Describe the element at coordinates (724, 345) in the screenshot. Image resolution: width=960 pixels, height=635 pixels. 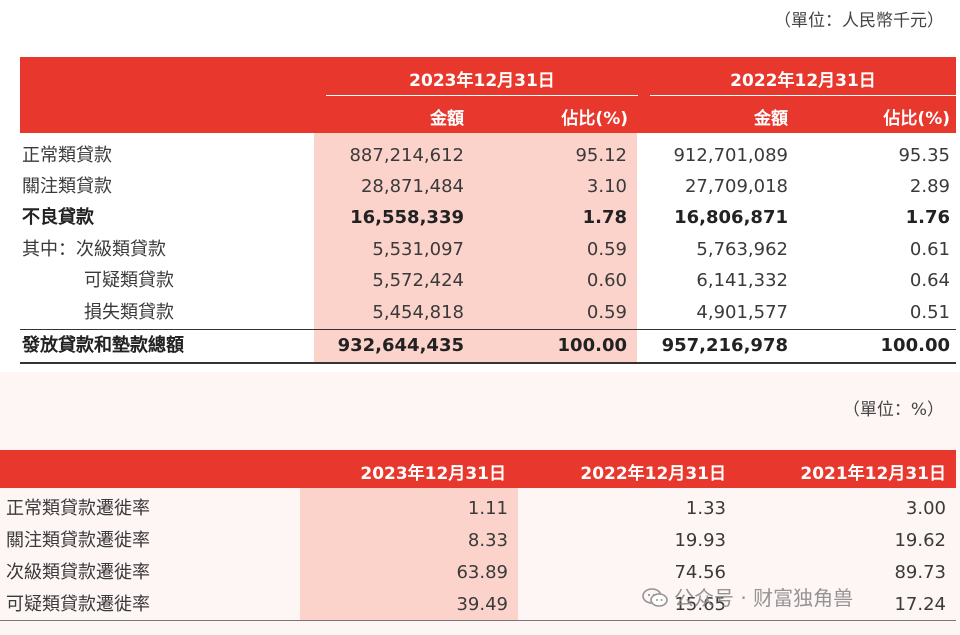
I see `amount-2022: 957,216,978` at that location.